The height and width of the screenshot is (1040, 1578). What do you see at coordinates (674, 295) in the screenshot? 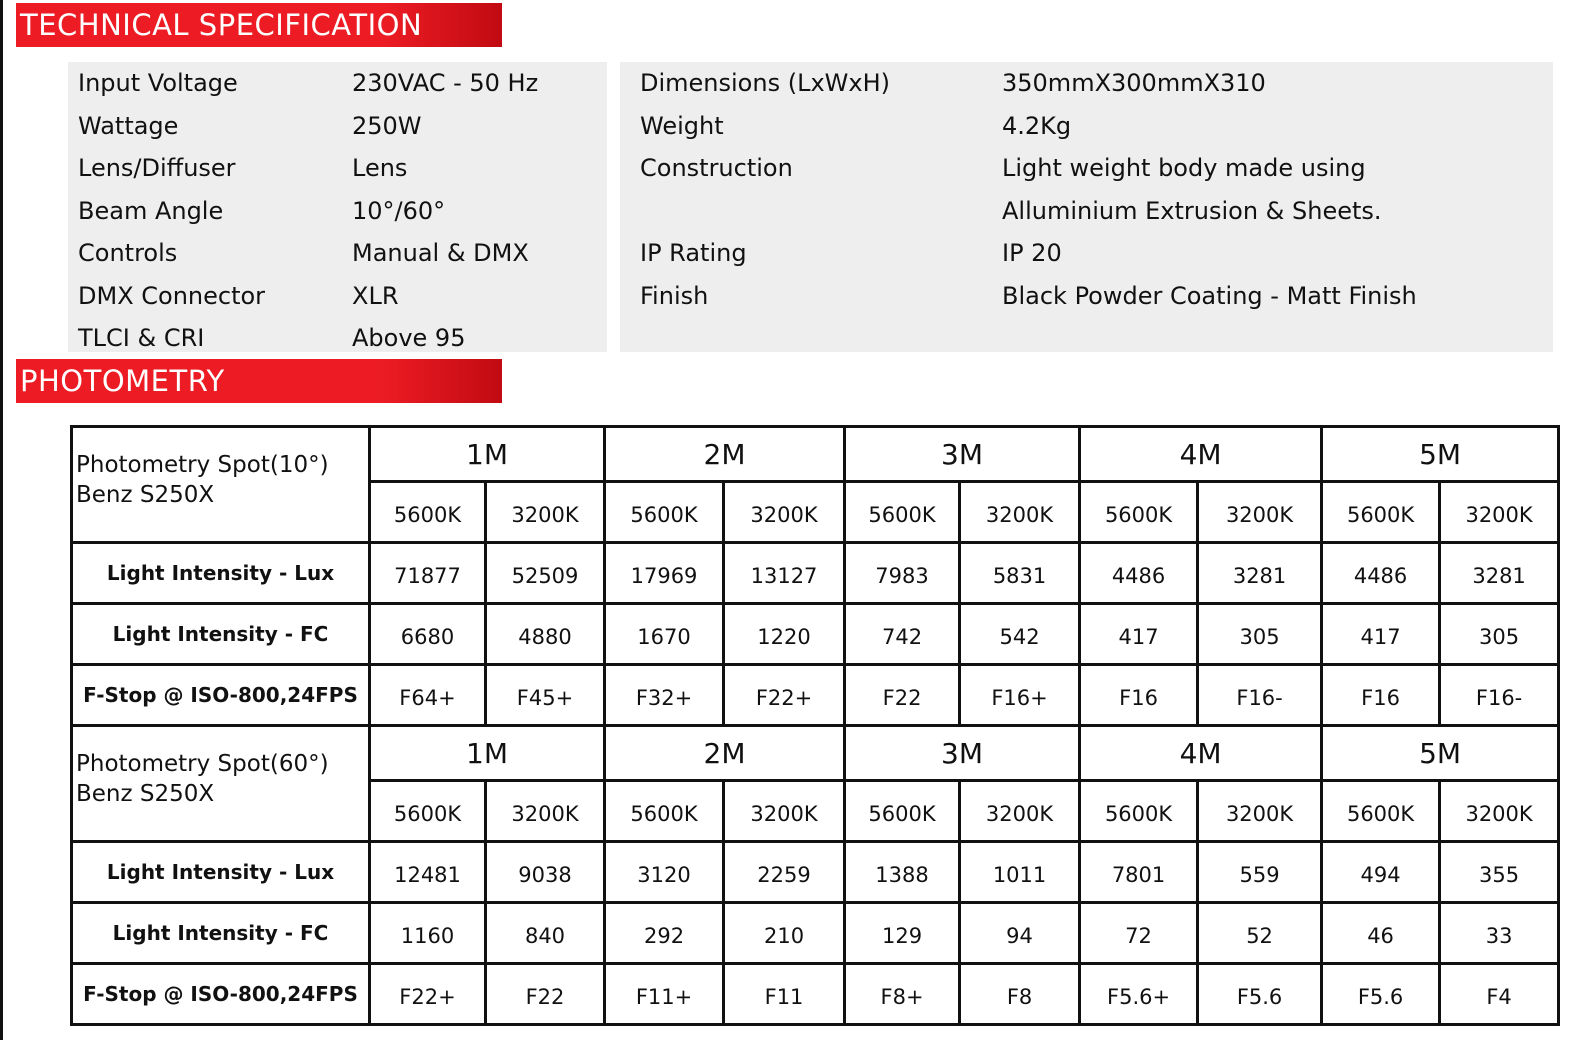
I see `spec-label: Finish` at bounding box center [674, 295].